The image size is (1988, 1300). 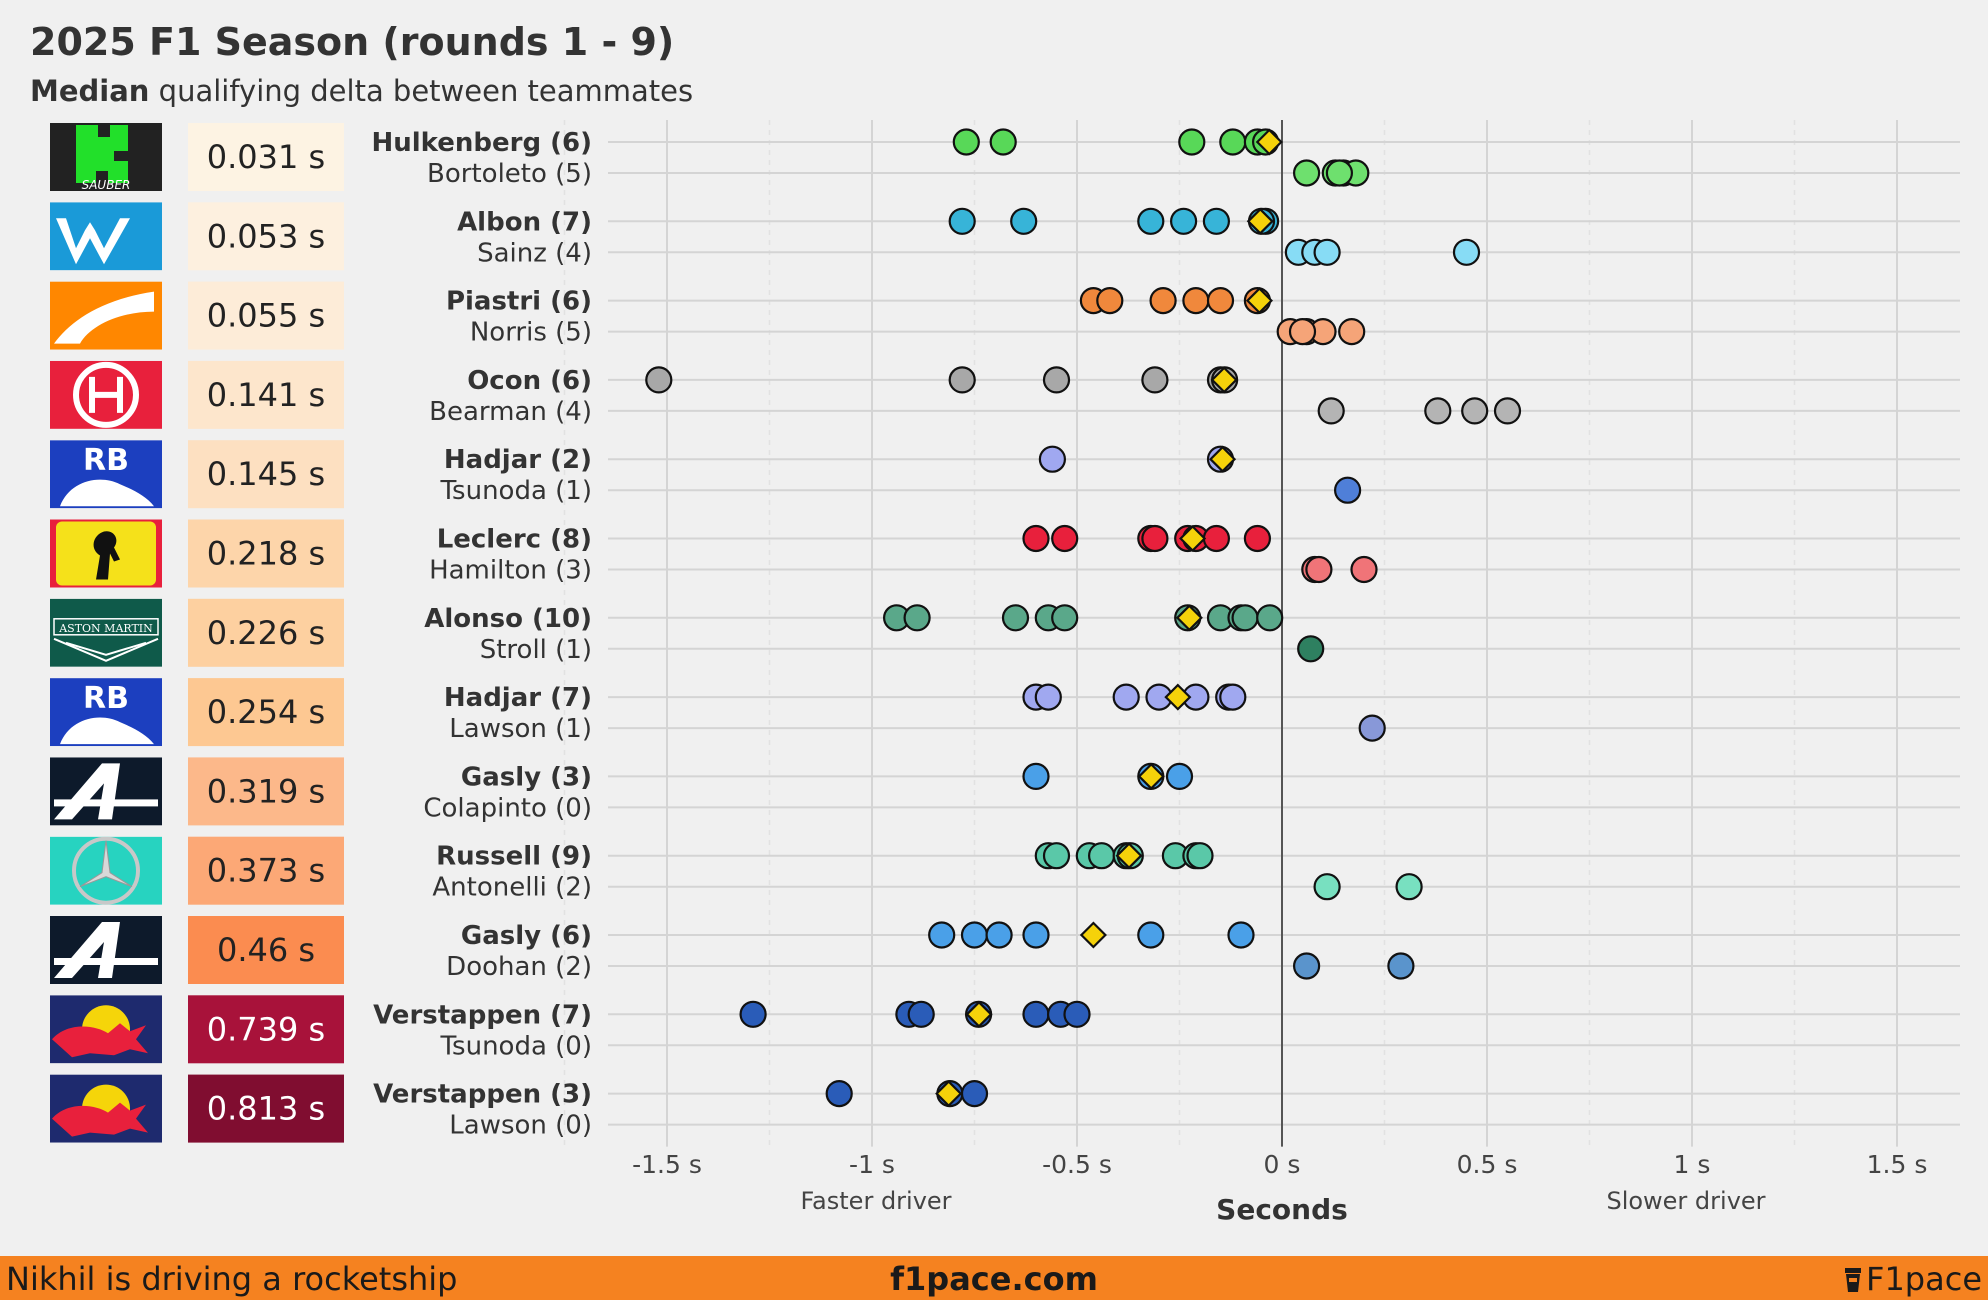 I want to click on slower-driver-annotation: Slower driver, so click(x=1685, y=1201).